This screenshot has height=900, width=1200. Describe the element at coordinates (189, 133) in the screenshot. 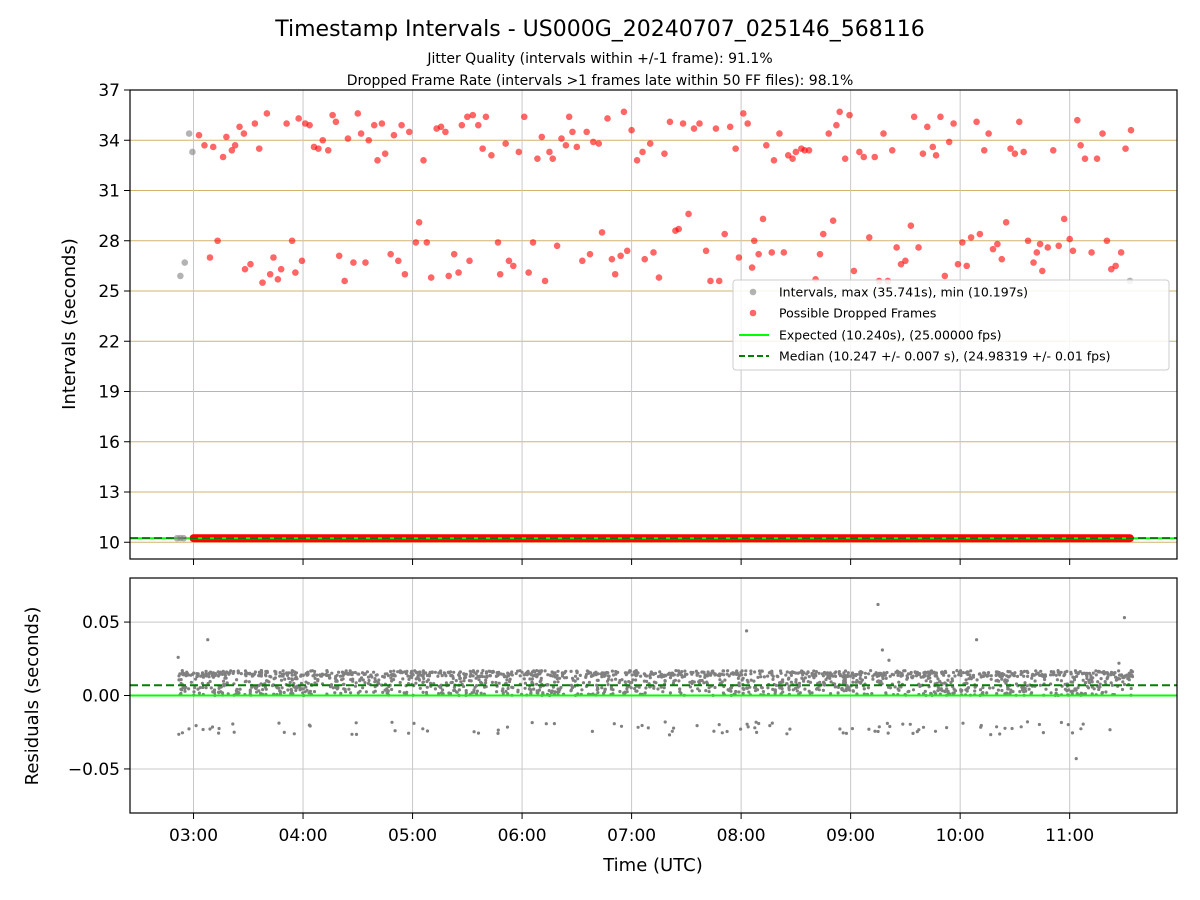

I see `interval-point` at that location.